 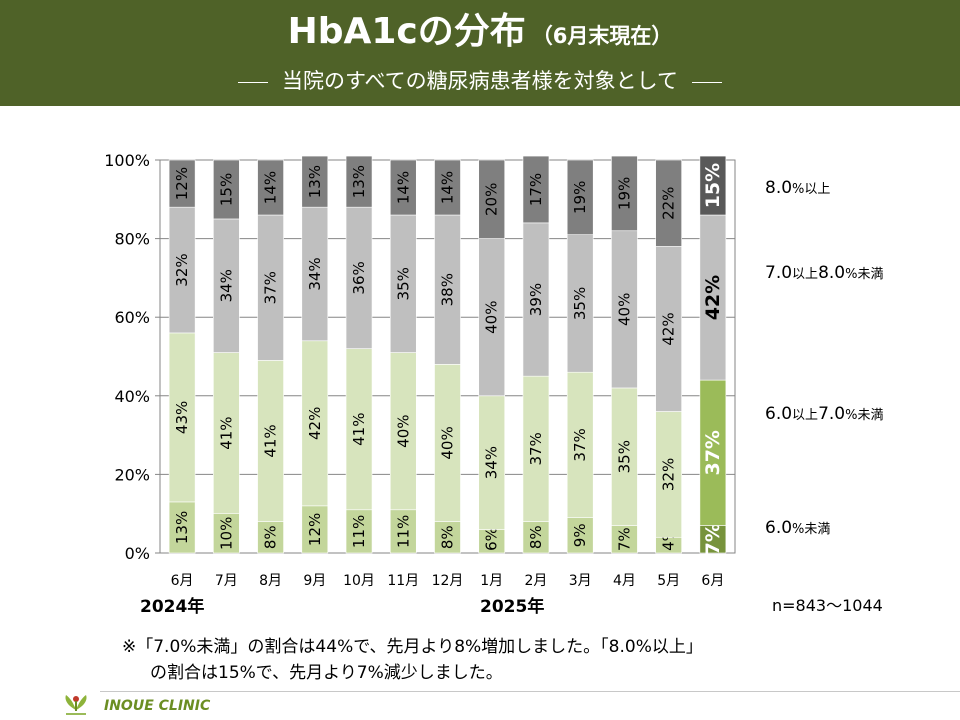 I want to click on data-label: 15%, so click(x=713, y=185).